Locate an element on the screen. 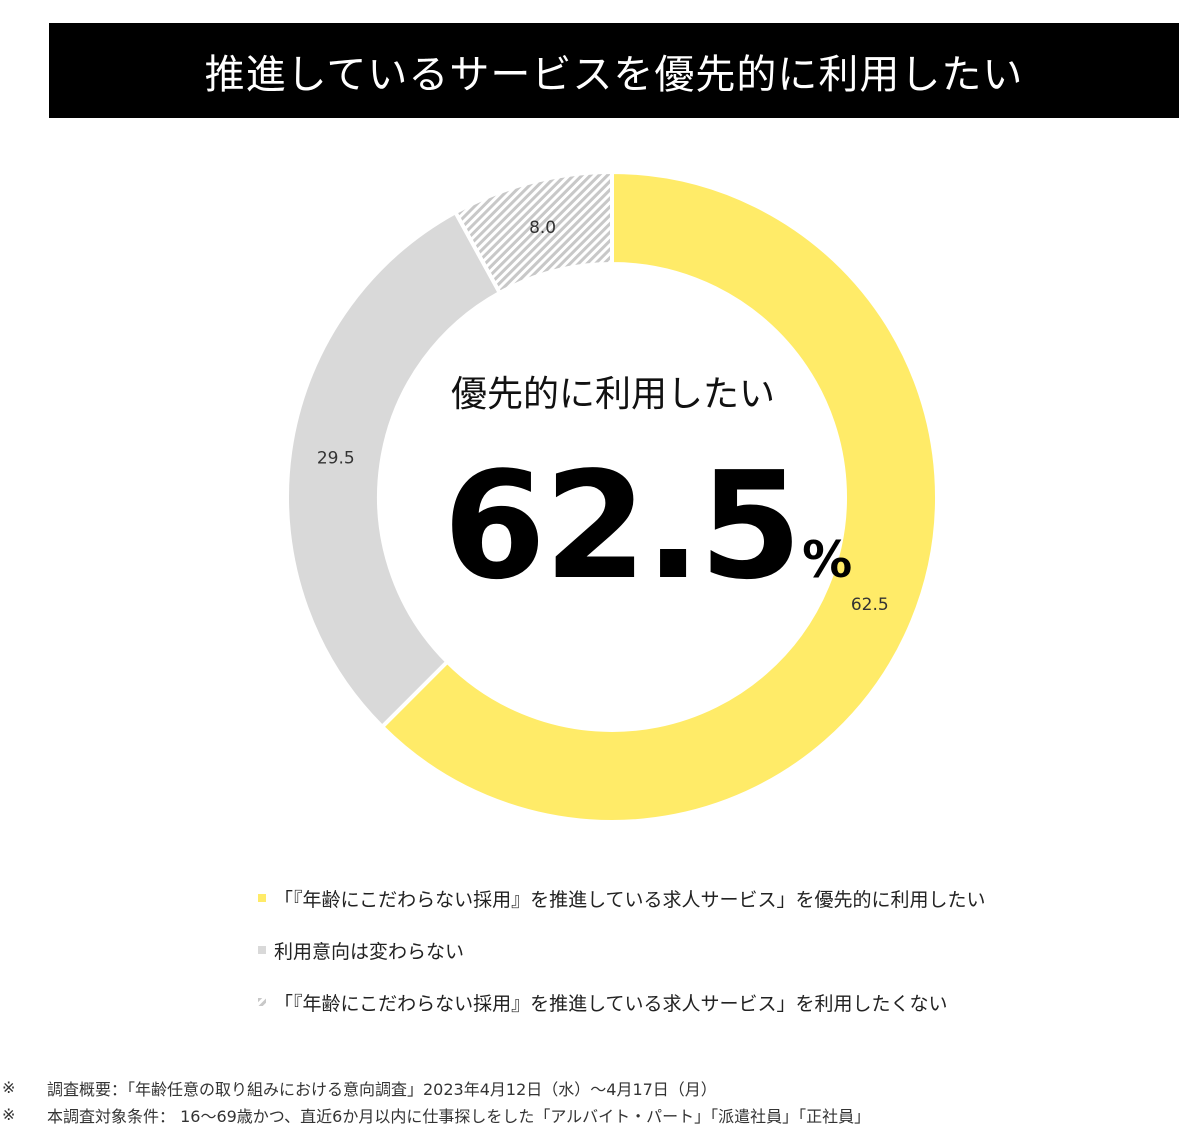  data-label-prefer: 62.5 is located at coordinates (870, 605).